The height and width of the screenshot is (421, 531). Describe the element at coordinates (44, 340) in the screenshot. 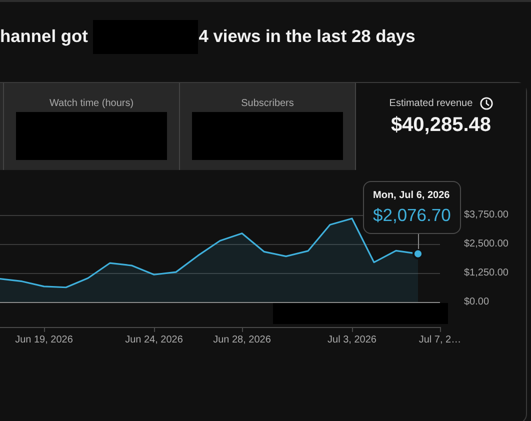

I see `x-tick-label: Jun 19, 2026` at that location.